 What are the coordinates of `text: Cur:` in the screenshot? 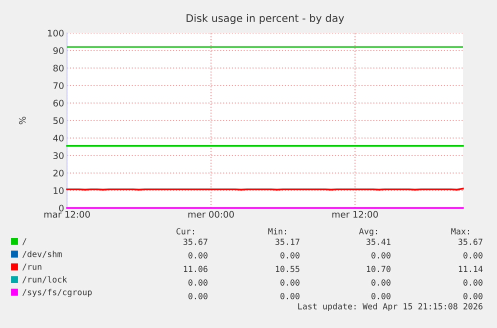 It's located at (185, 231).